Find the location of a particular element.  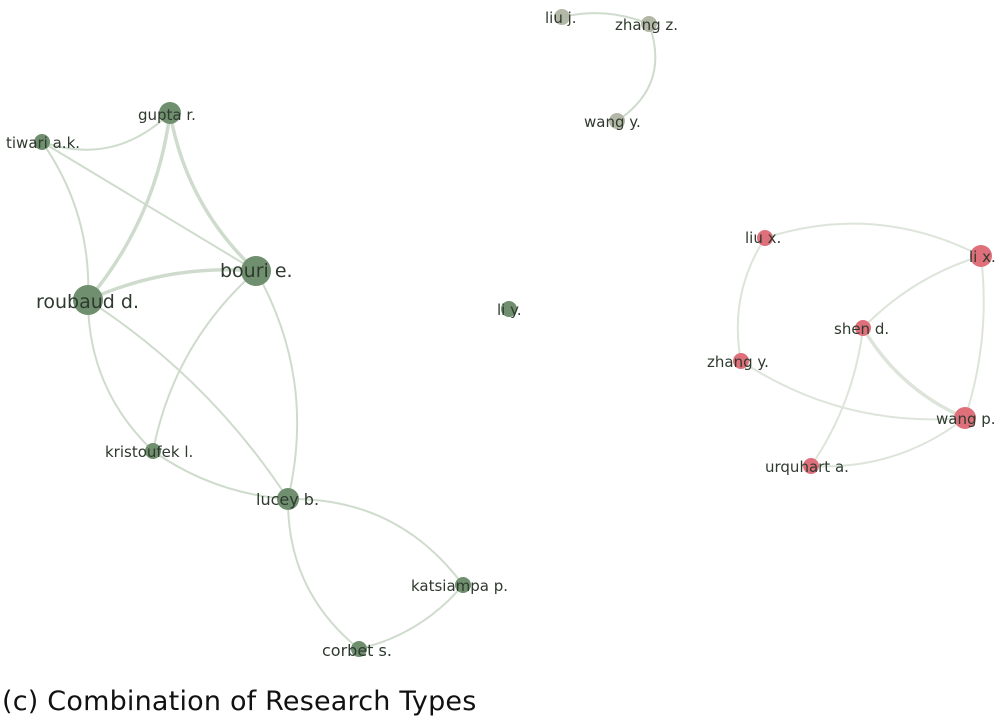

node-lucey is located at coordinates (288, 499).